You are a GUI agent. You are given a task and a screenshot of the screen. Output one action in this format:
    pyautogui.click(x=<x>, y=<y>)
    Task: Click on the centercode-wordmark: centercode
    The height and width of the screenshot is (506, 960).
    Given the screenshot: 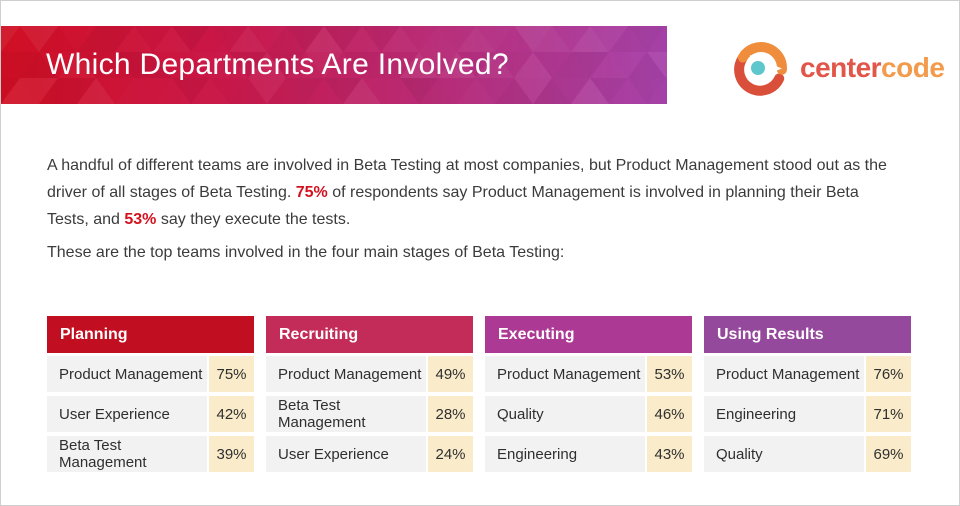 What is the action you would take?
    pyautogui.click(x=872, y=68)
    